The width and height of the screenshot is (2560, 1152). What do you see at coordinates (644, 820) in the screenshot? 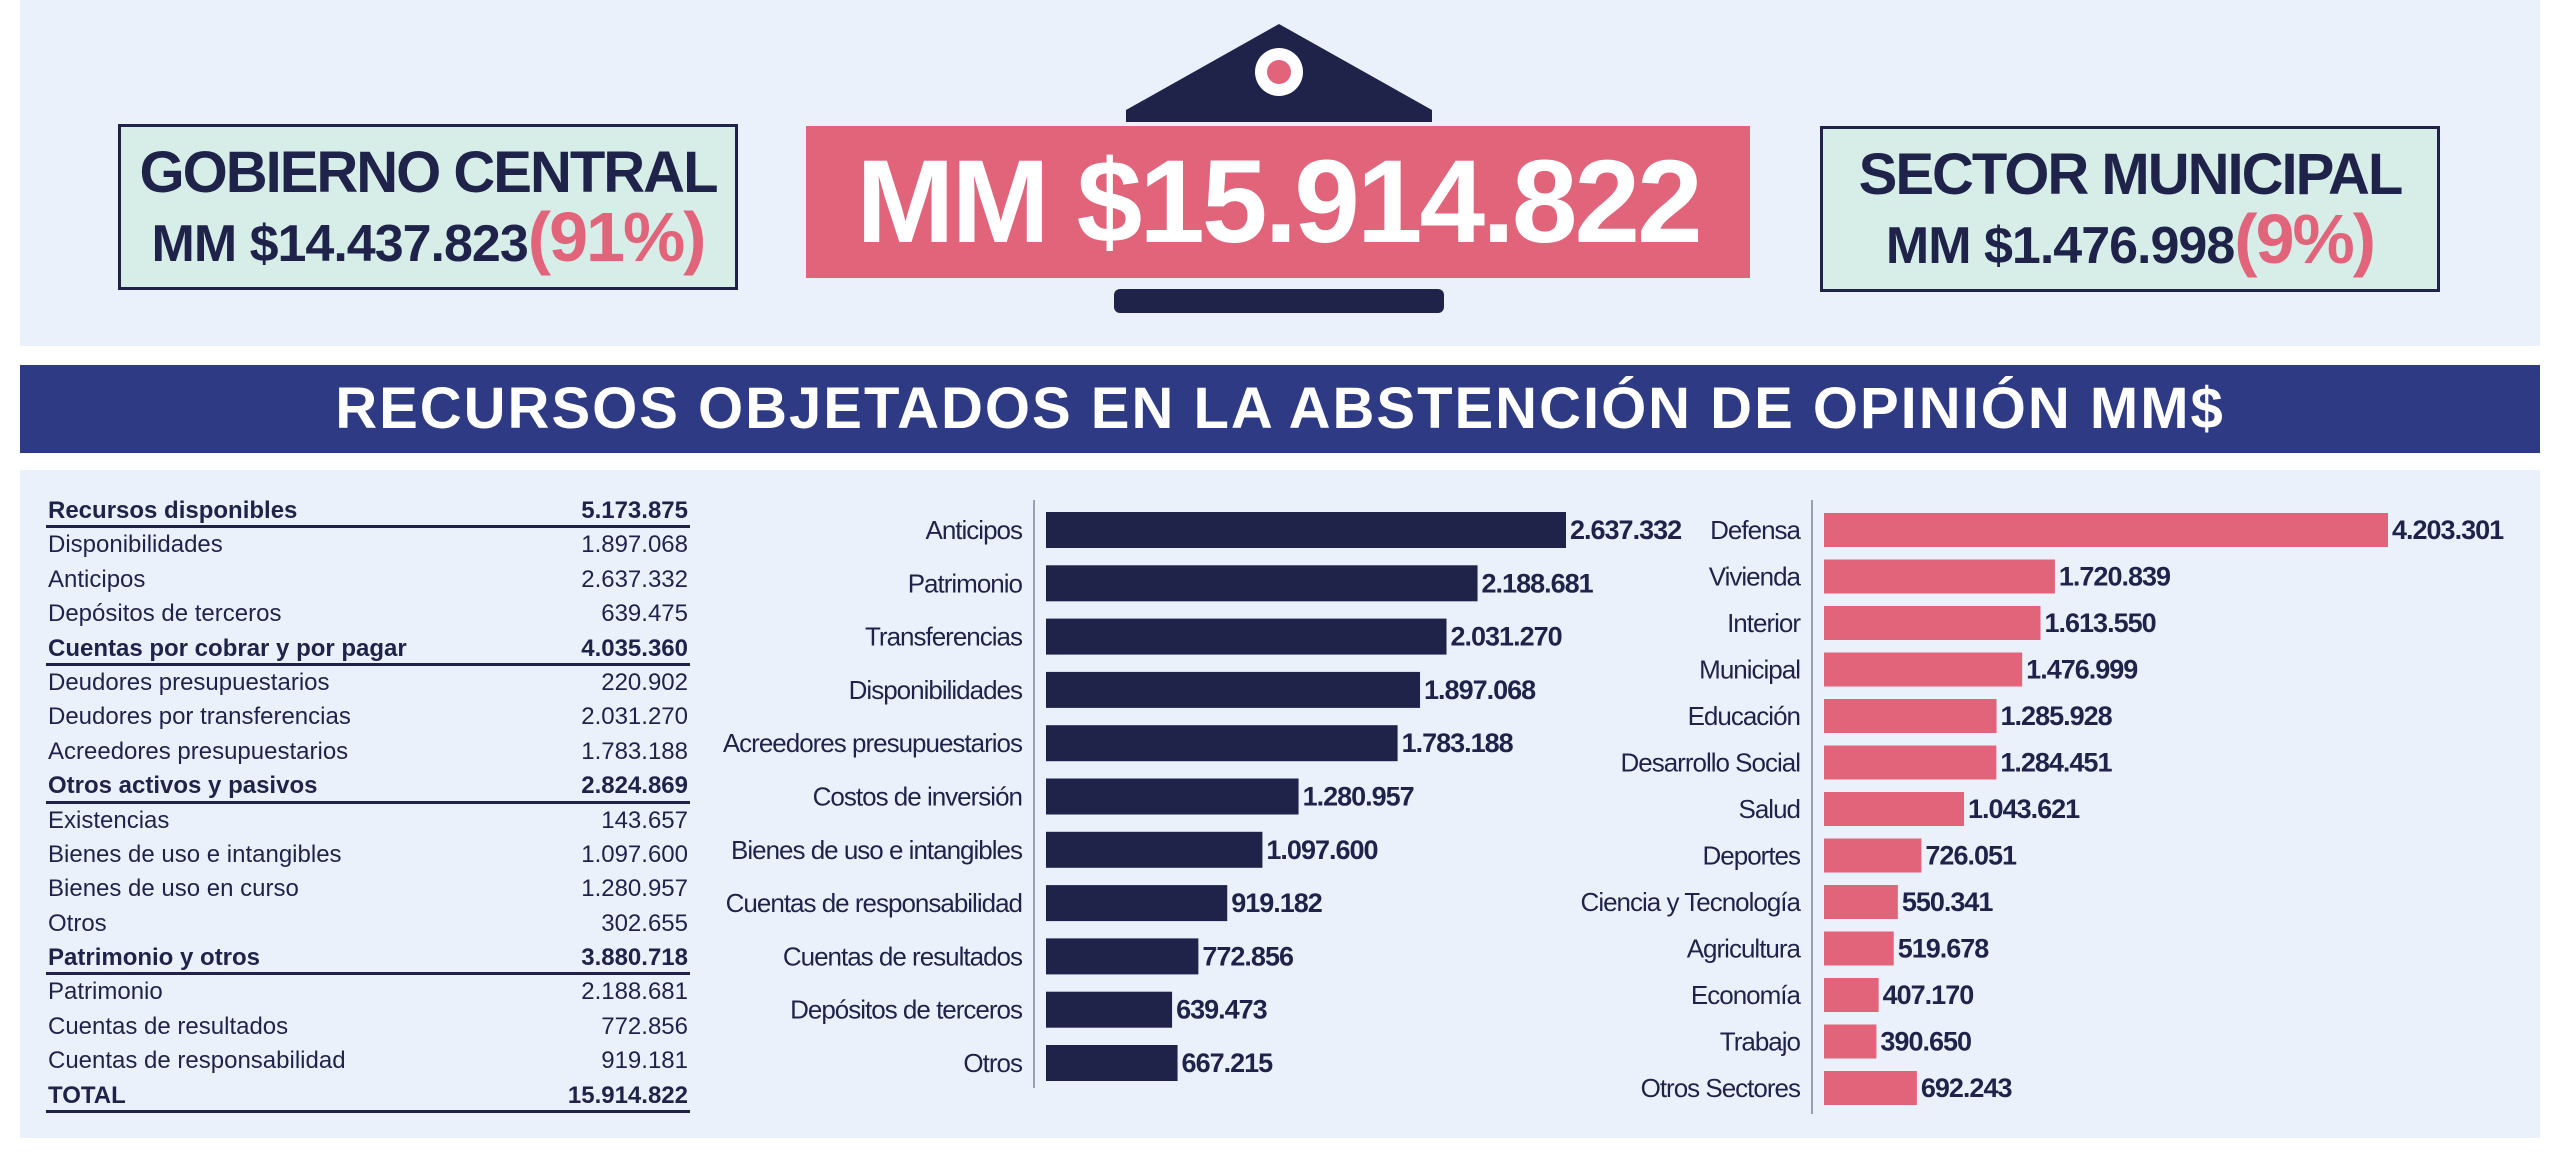
I see `table-row-value: 143.657` at bounding box center [644, 820].